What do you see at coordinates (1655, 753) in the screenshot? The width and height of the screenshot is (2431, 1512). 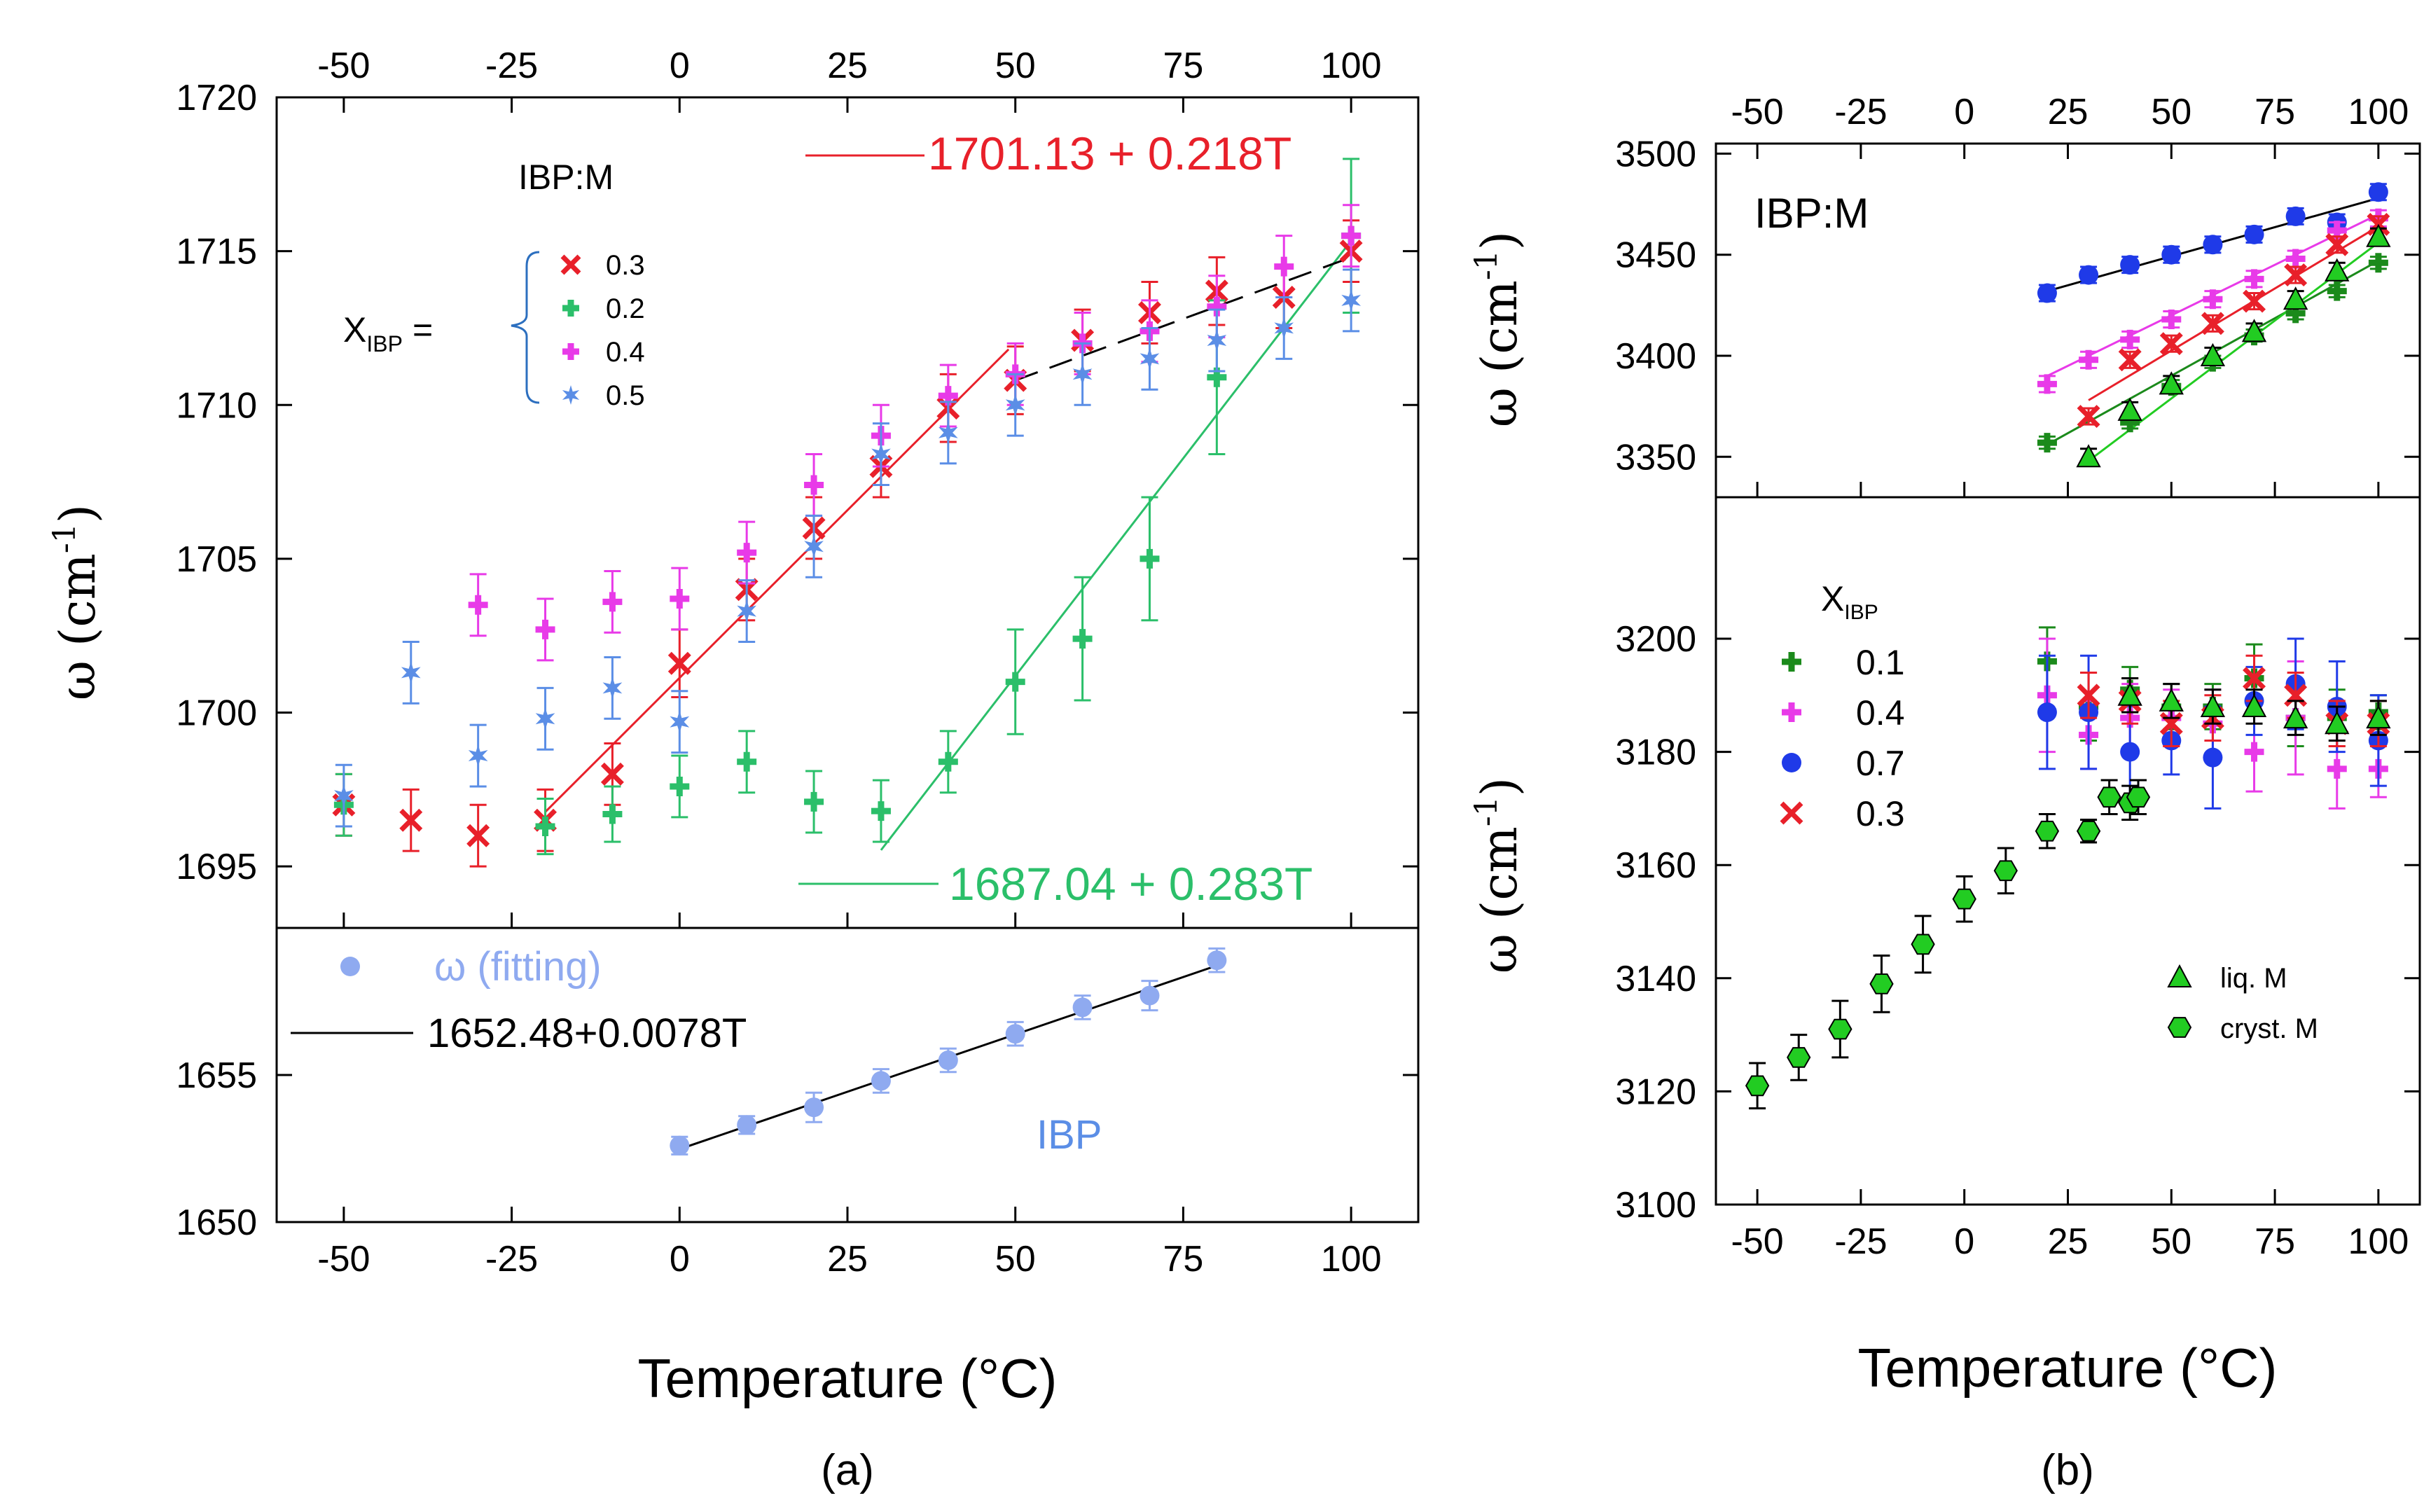 I see `y-tick-label: 3180` at bounding box center [1655, 753].